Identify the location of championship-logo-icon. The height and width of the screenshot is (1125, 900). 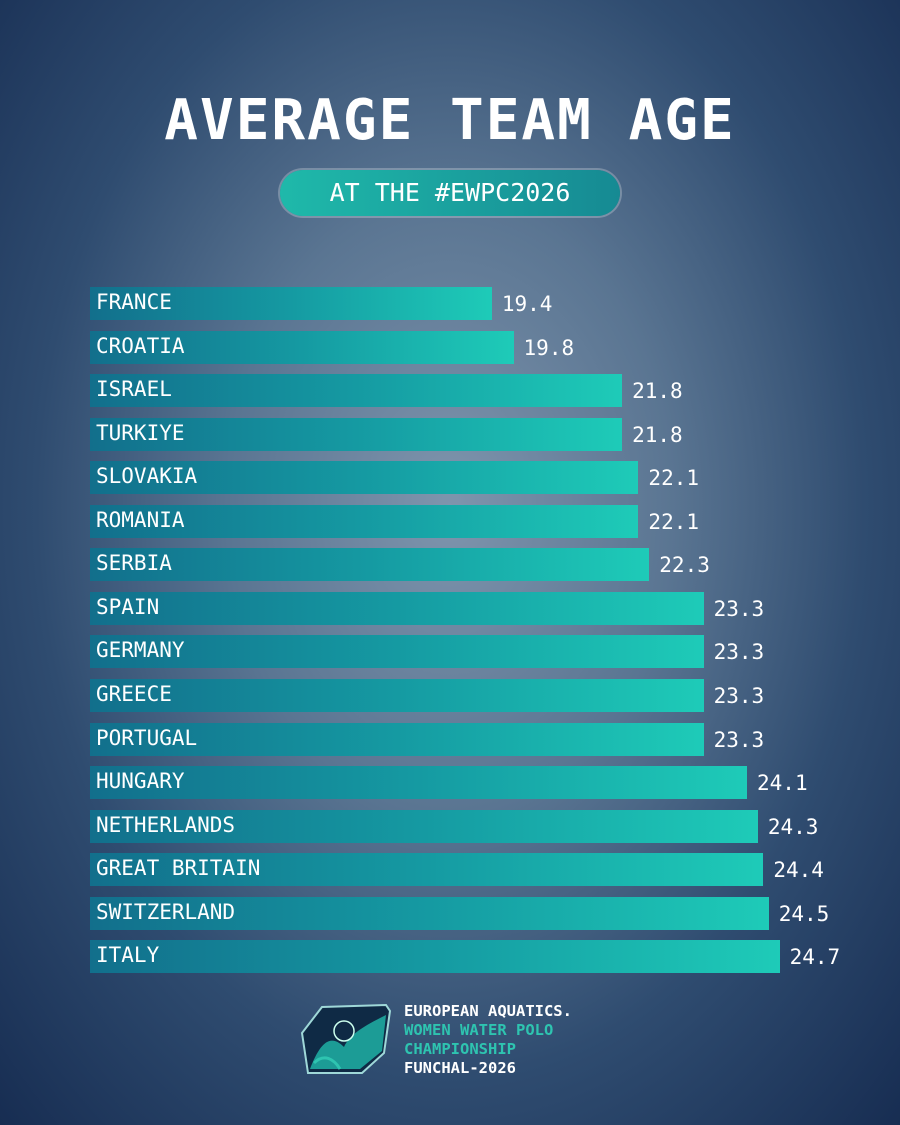
(346, 1038).